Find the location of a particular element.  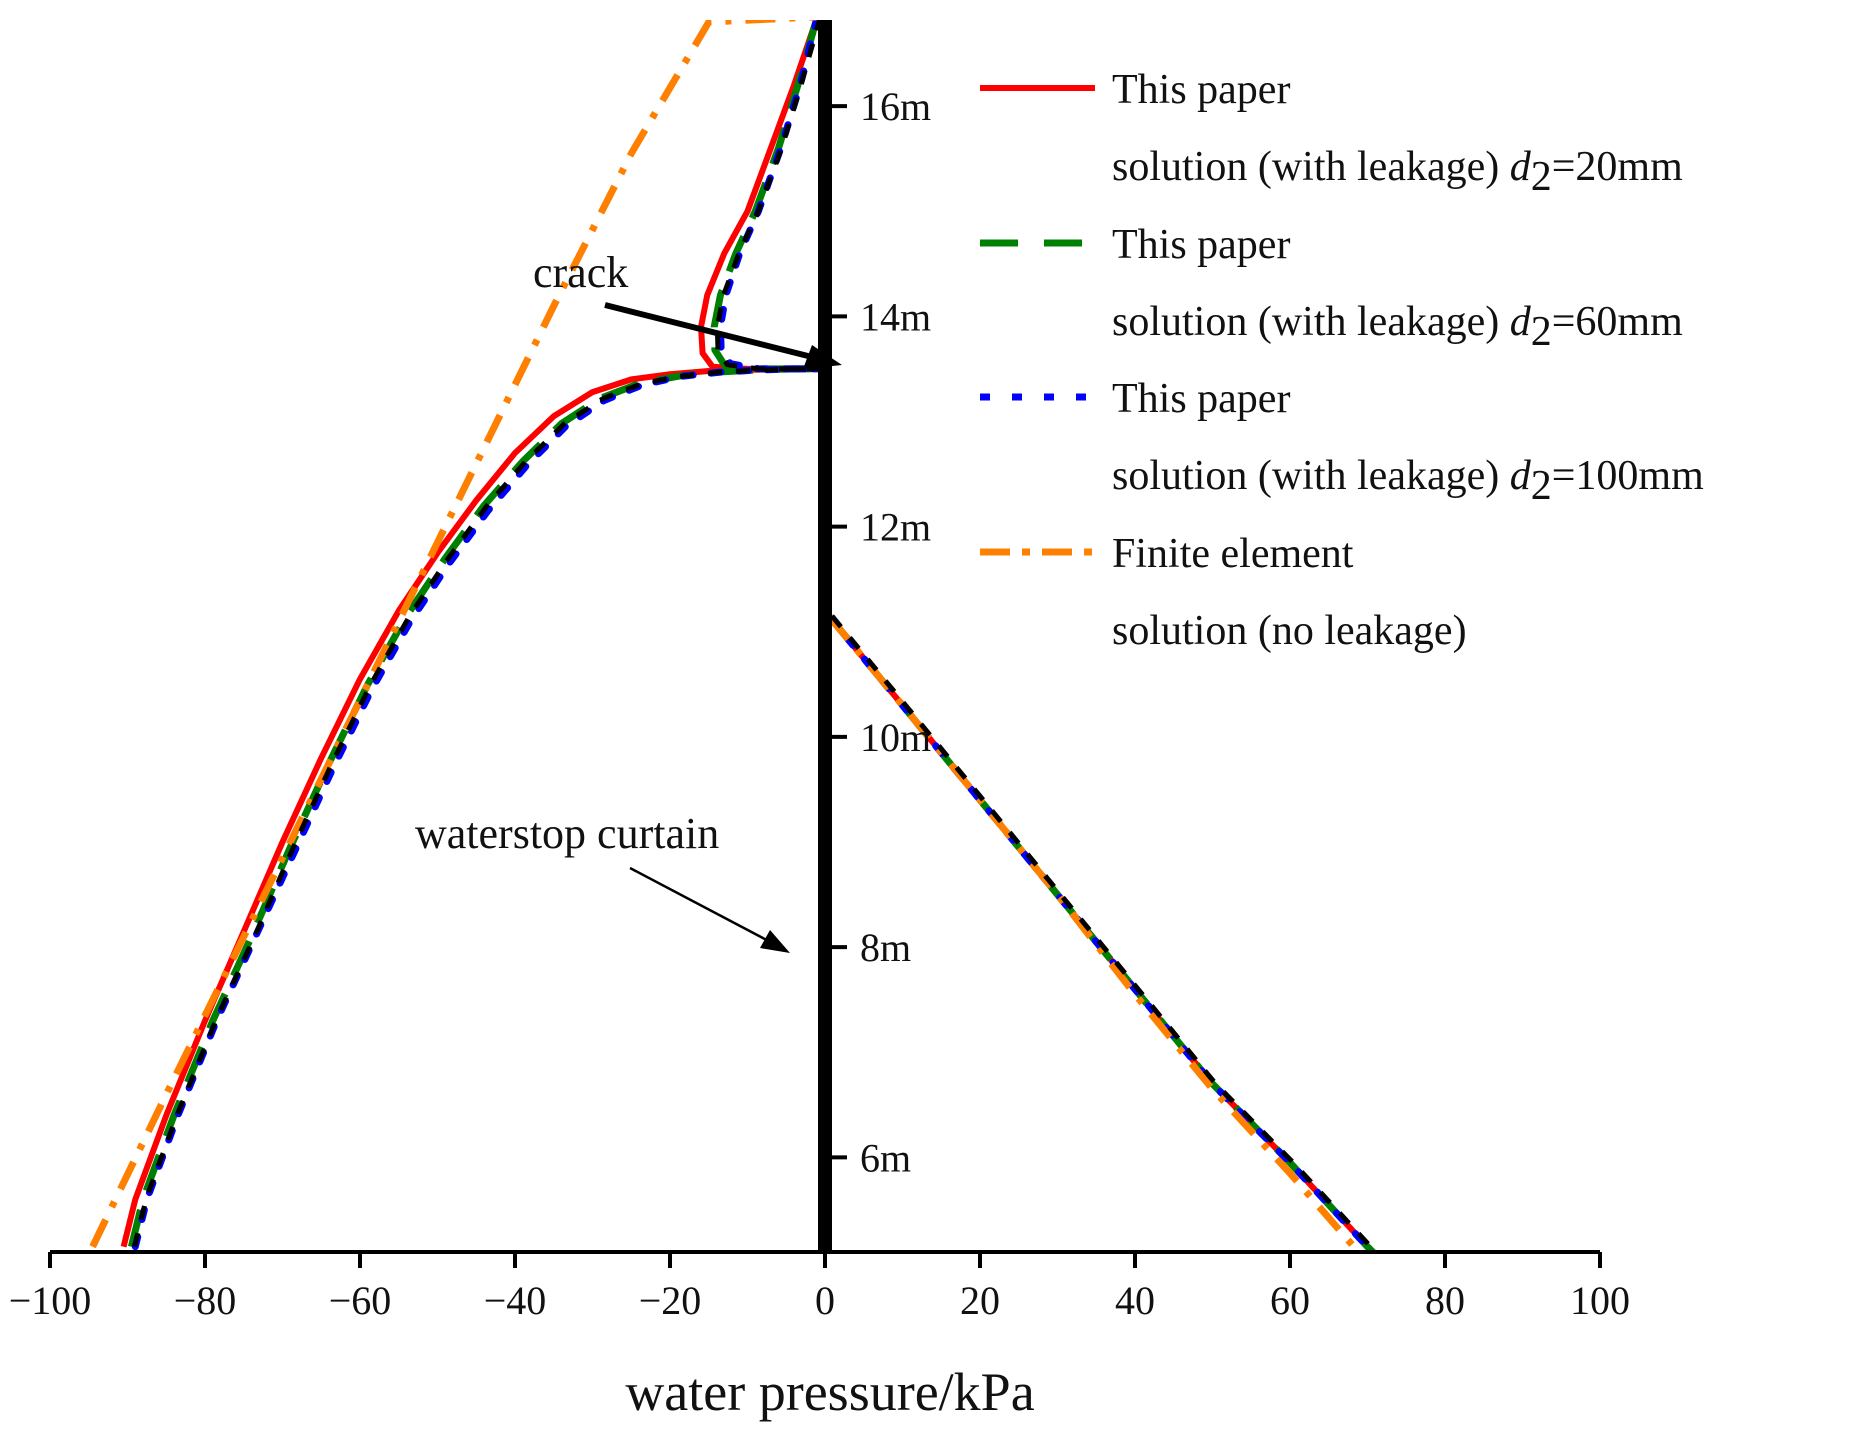

x-tick-label: −100 is located at coordinates (50, 1300).